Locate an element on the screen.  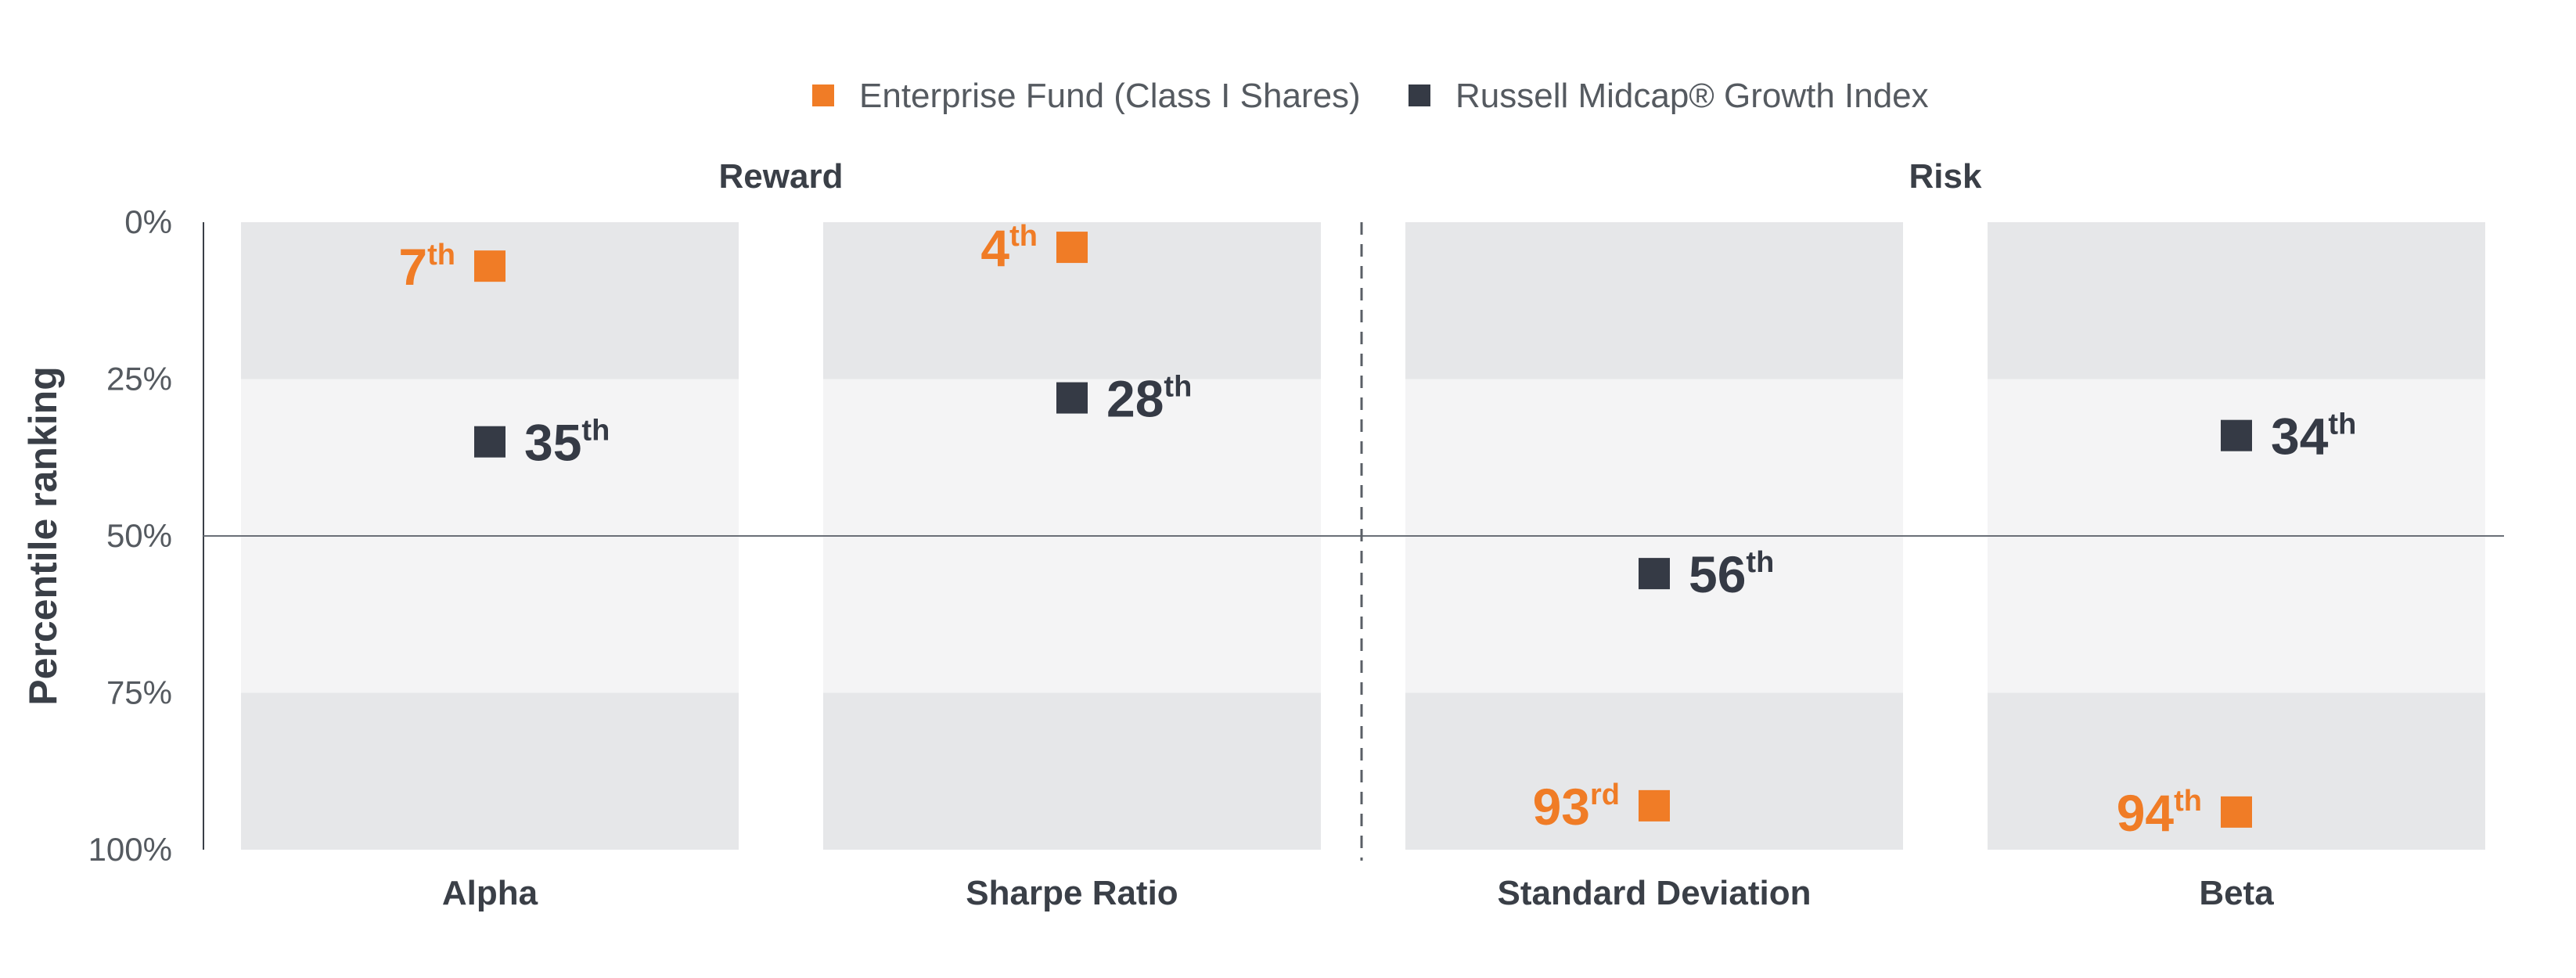
data-label-number: 7 is located at coordinates (412, 267).